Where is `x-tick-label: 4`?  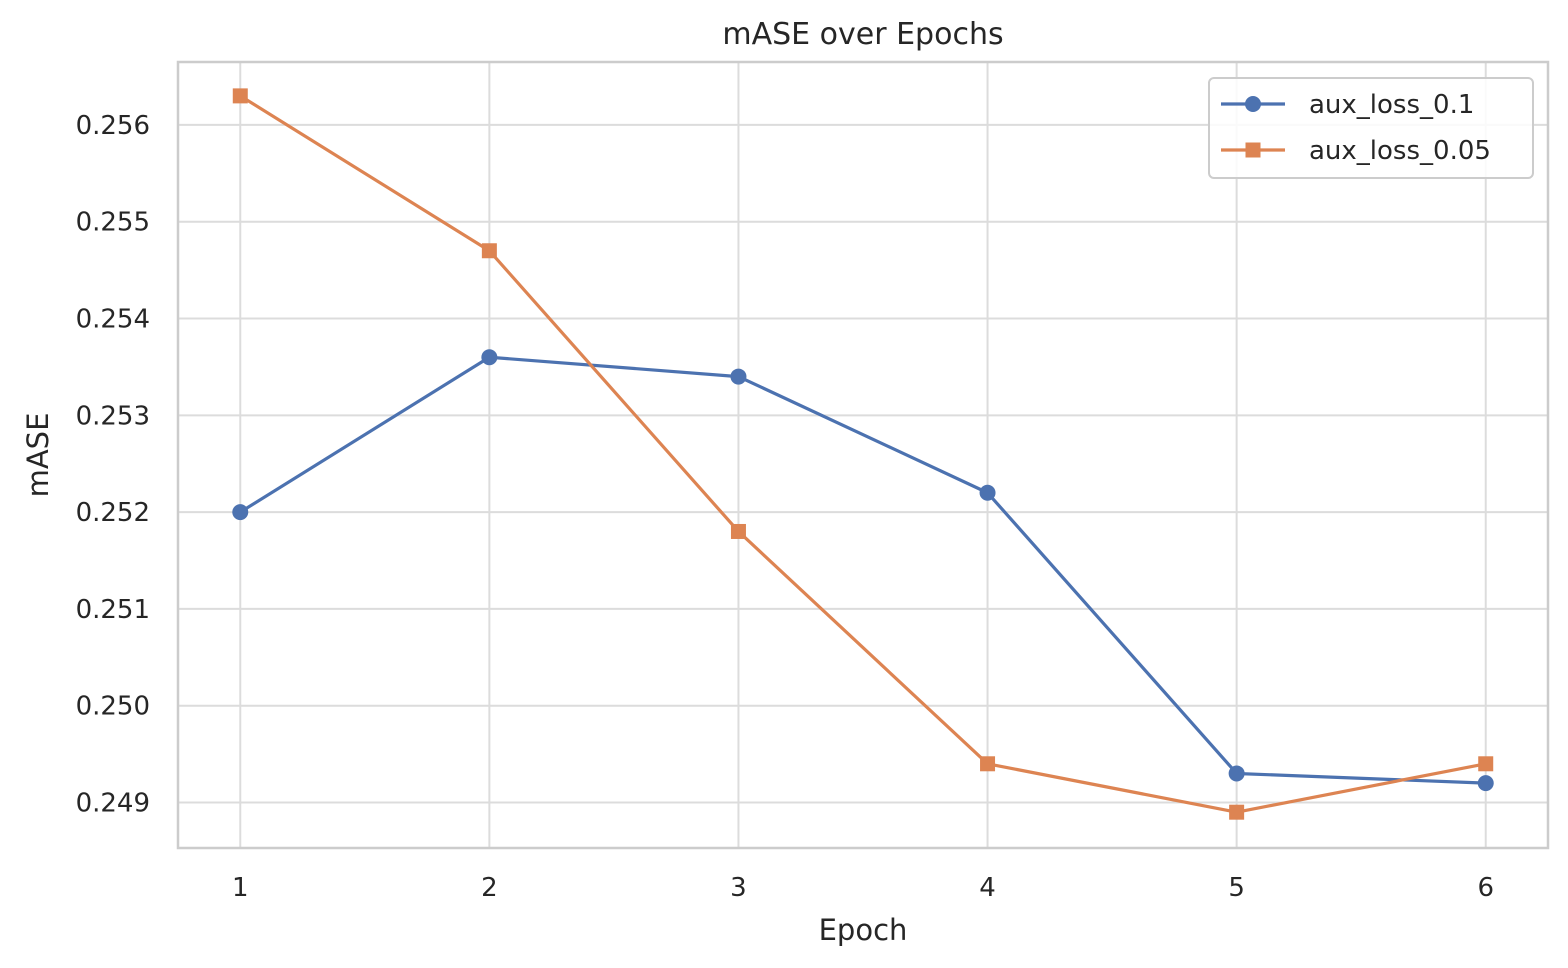
x-tick-label: 4 is located at coordinates (987, 888).